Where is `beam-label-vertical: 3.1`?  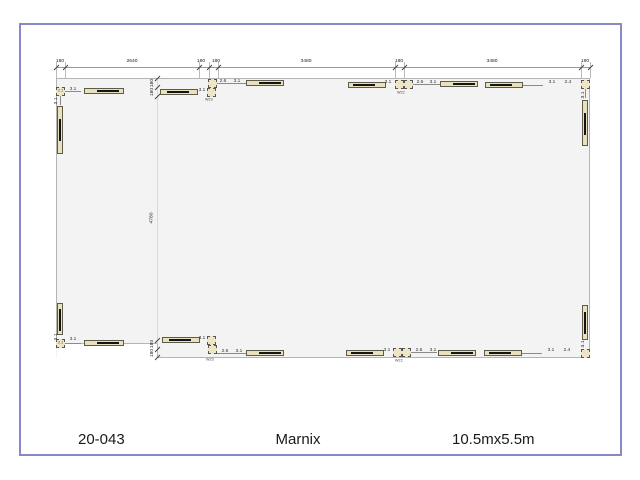 beam-label-vertical: 3.1 is located at coordinates (583, 344).